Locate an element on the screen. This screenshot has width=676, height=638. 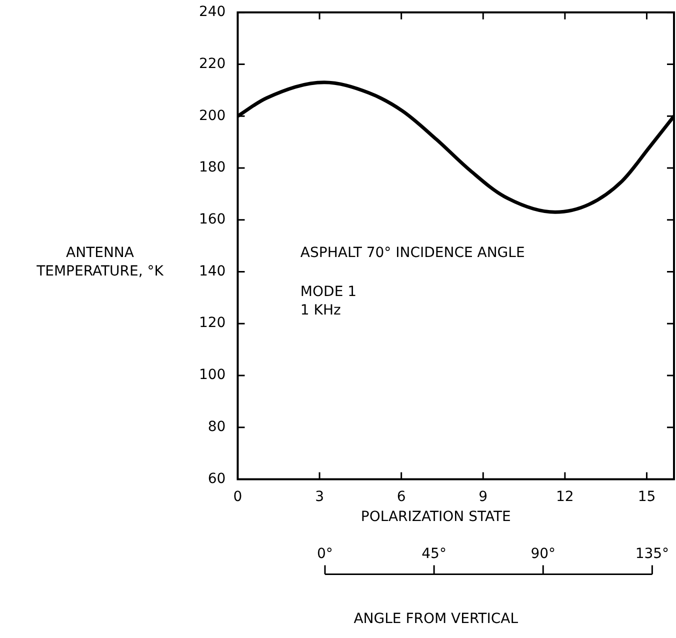
x-tick-label: 6 is located at coordinates (401, 497).